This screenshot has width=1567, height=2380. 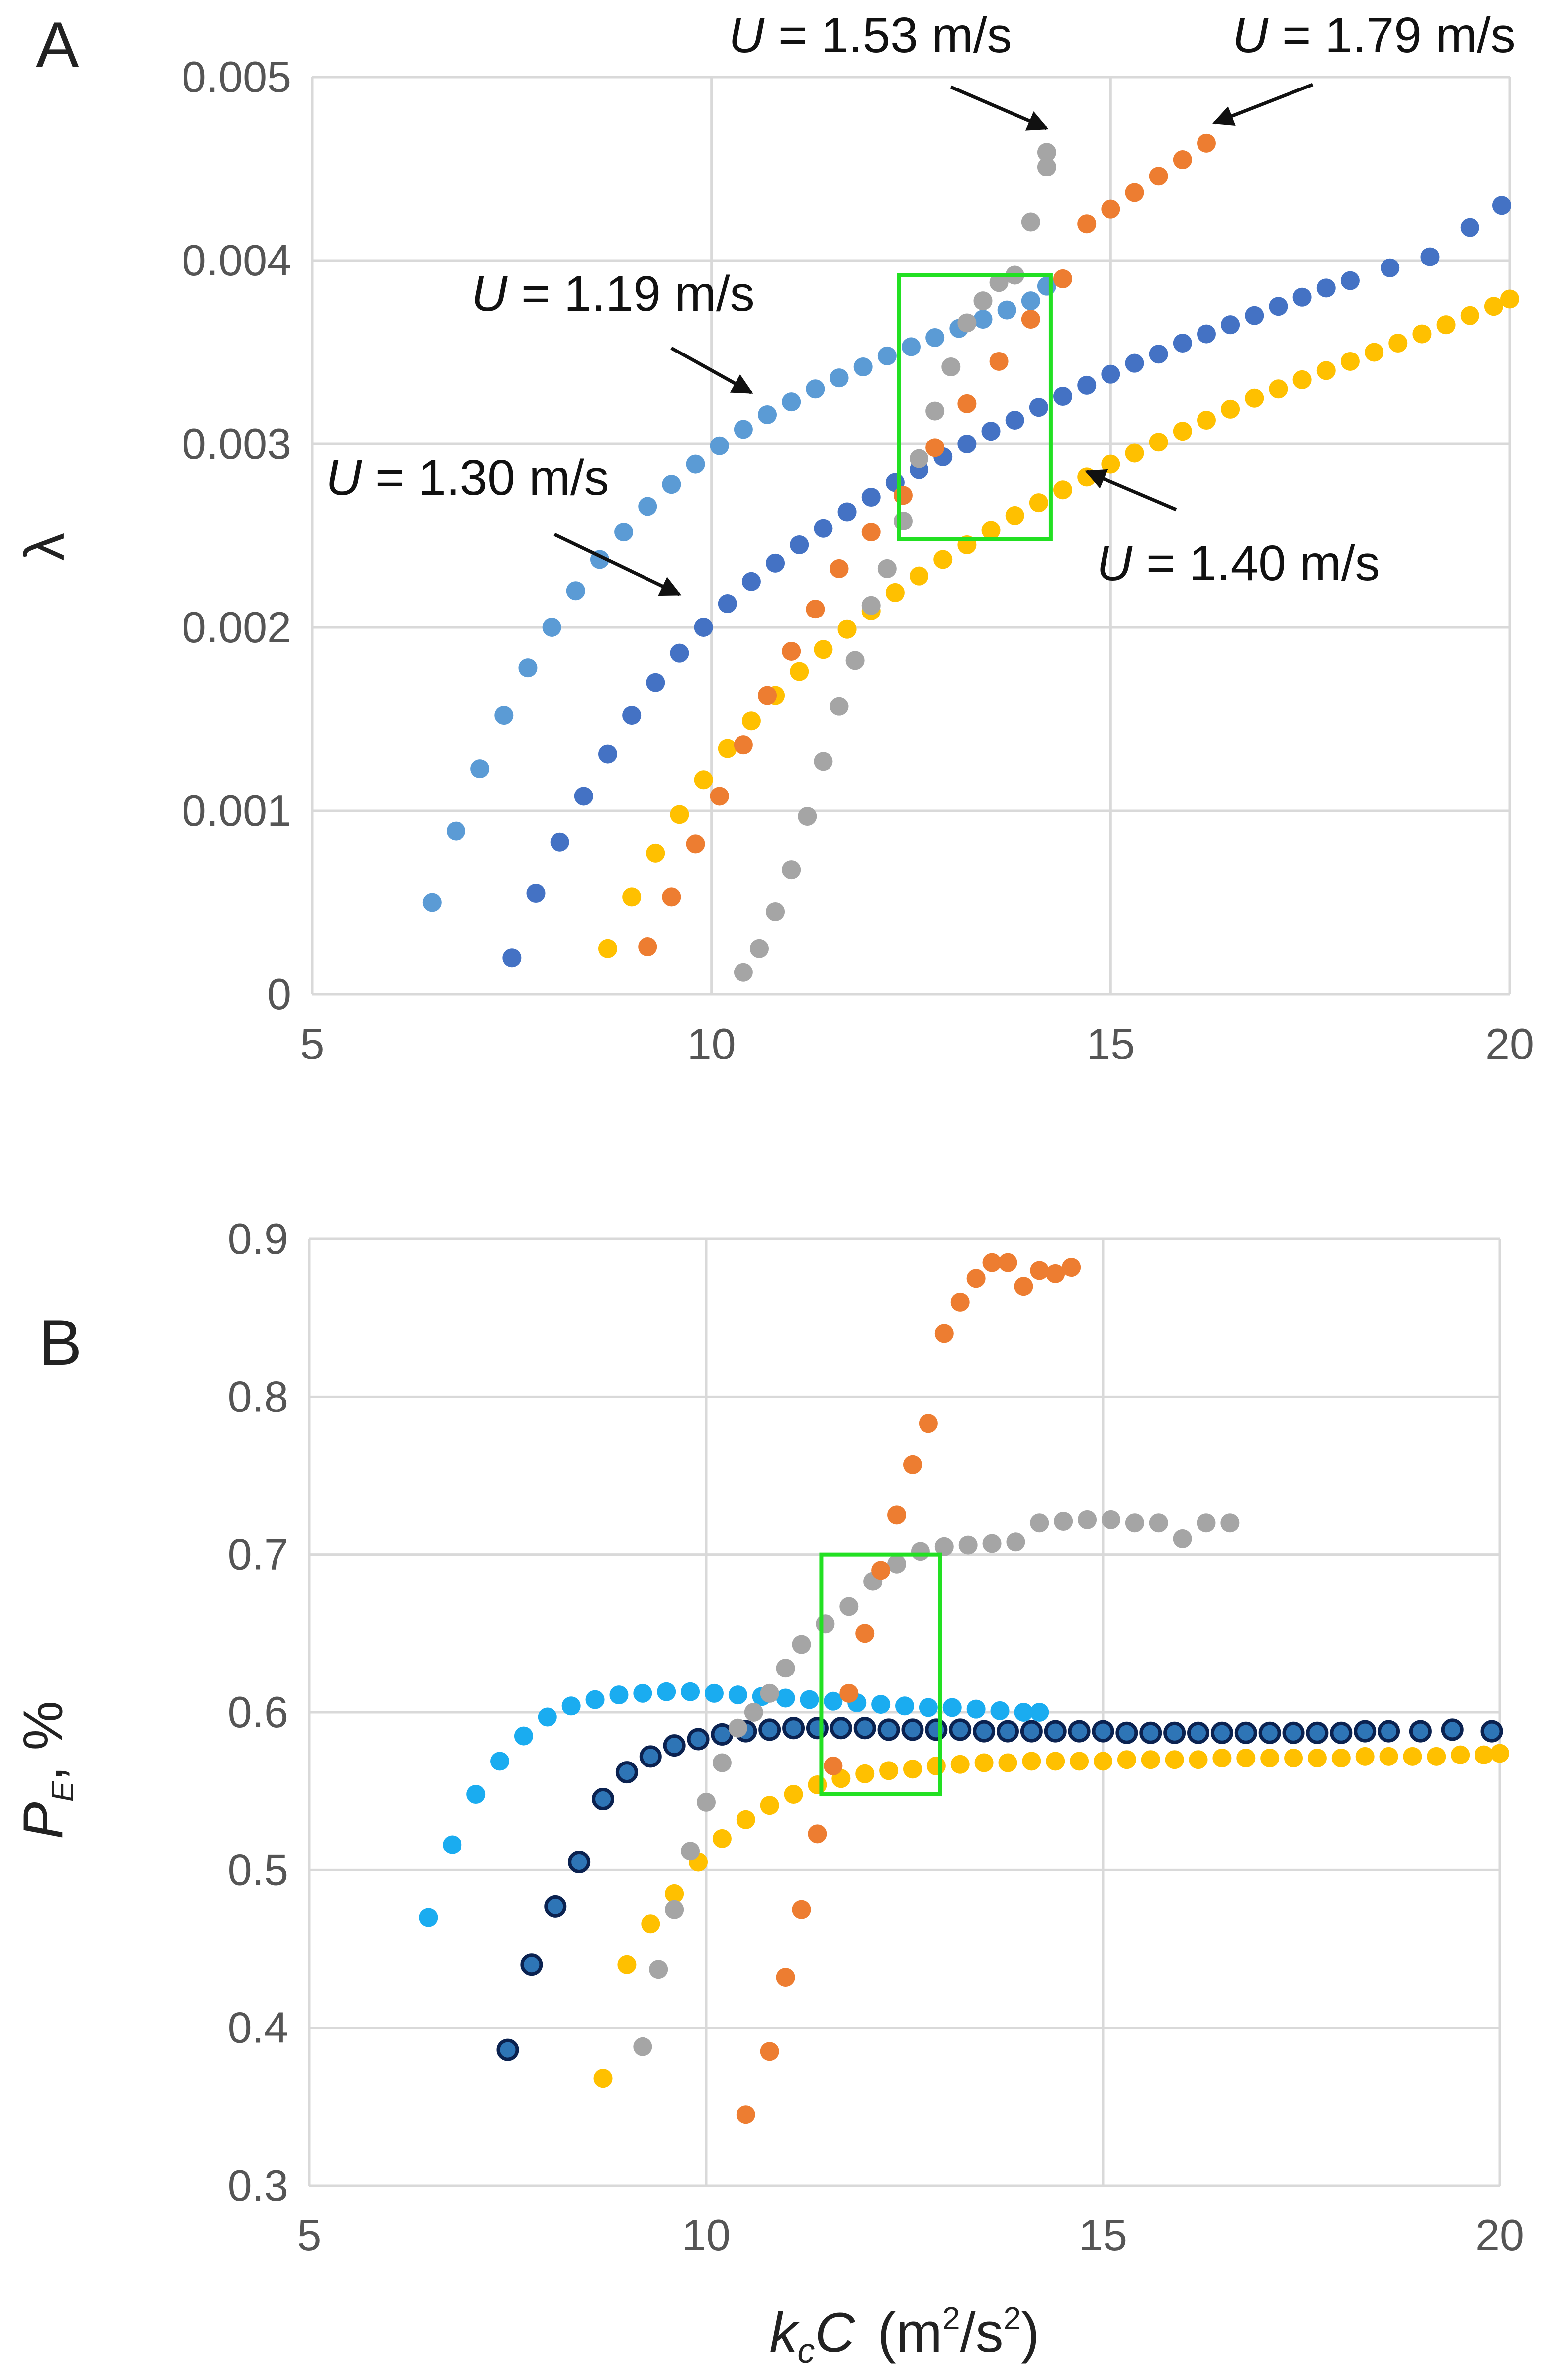 I want to click on y-tick-label: 0.8, so click(x=258, y=1396).